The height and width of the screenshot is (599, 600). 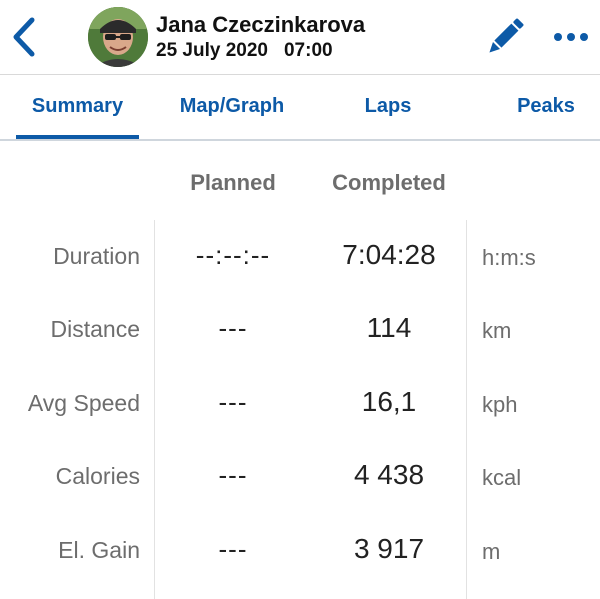 What do you see at coordinates (497, 330) in the screenshot?
I see `unit-distance: km` at bounding box center [497, 330].